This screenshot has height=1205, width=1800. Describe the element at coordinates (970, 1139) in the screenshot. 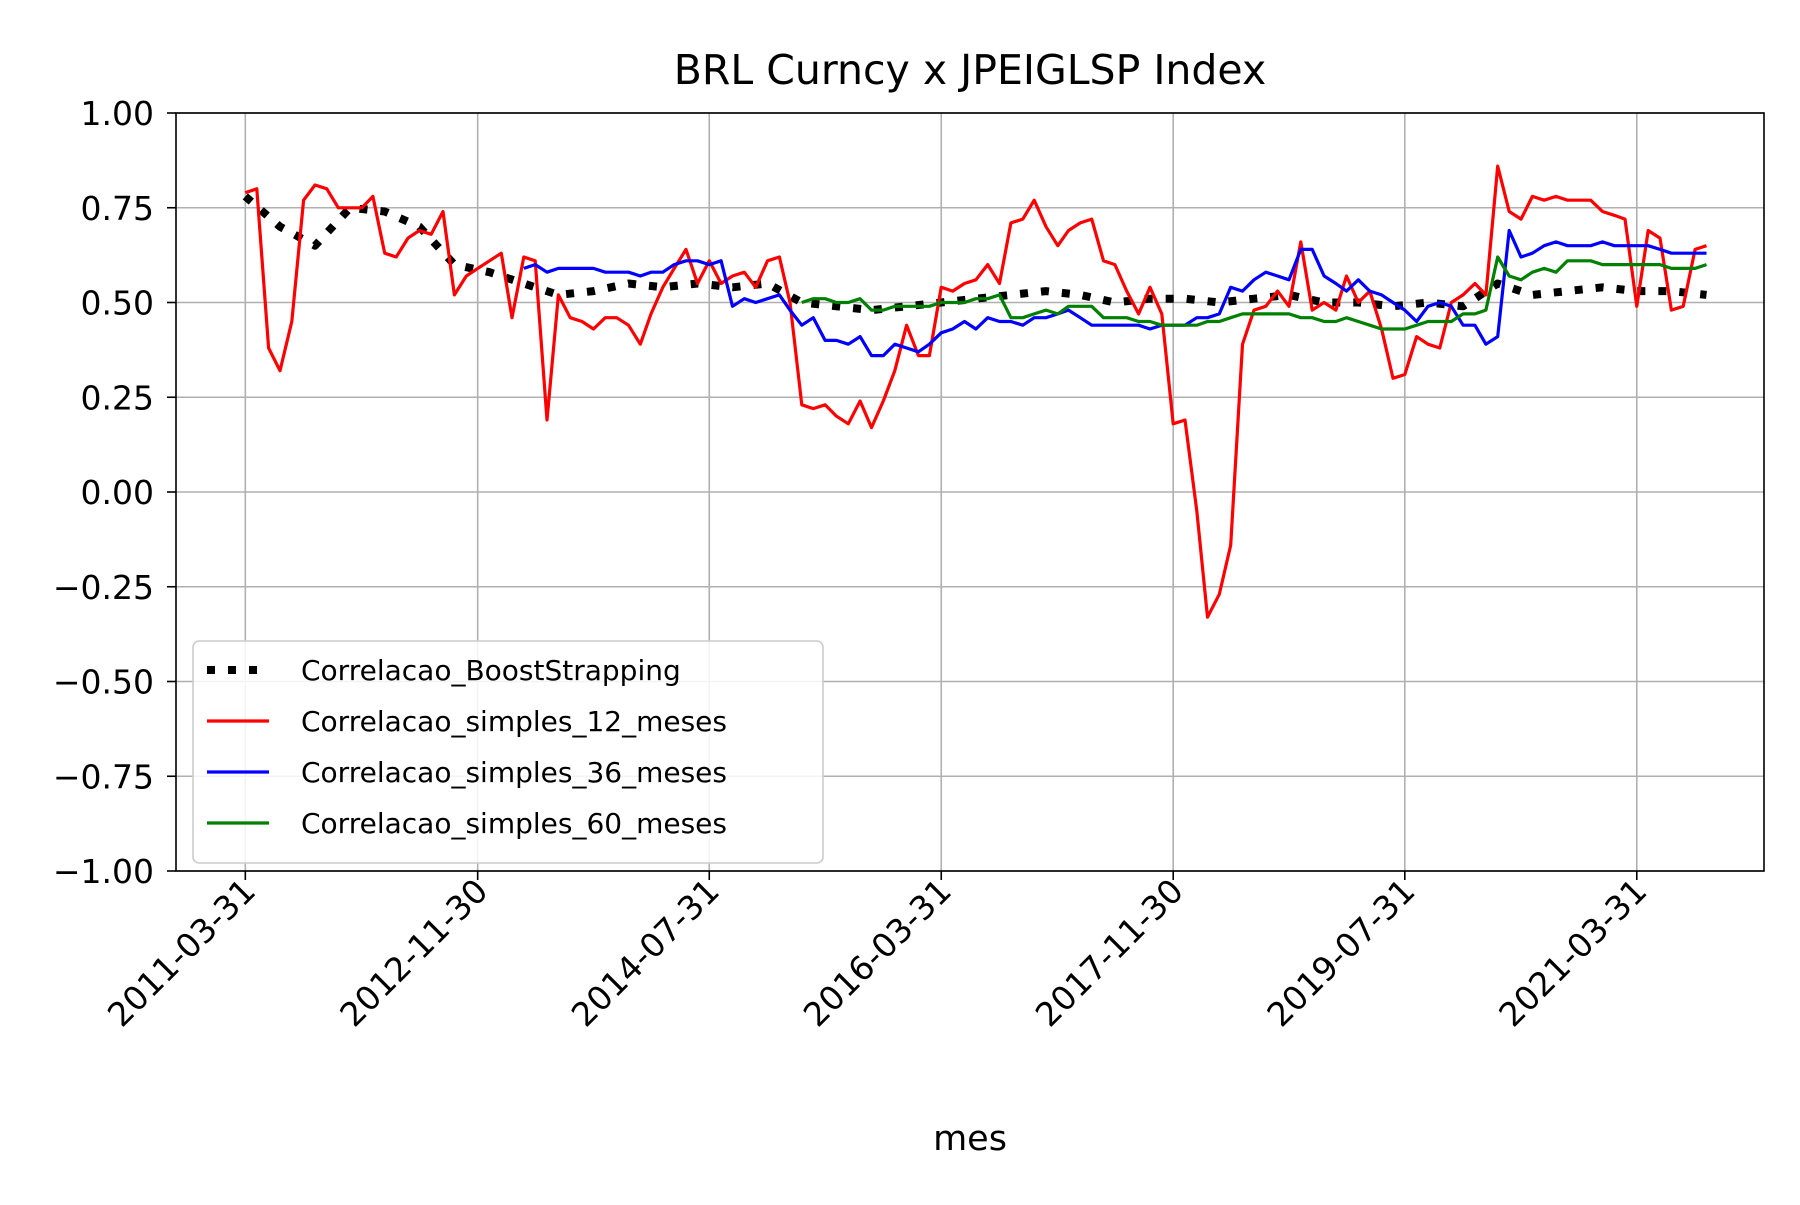

I see `x-axis-label: mes` at that location.